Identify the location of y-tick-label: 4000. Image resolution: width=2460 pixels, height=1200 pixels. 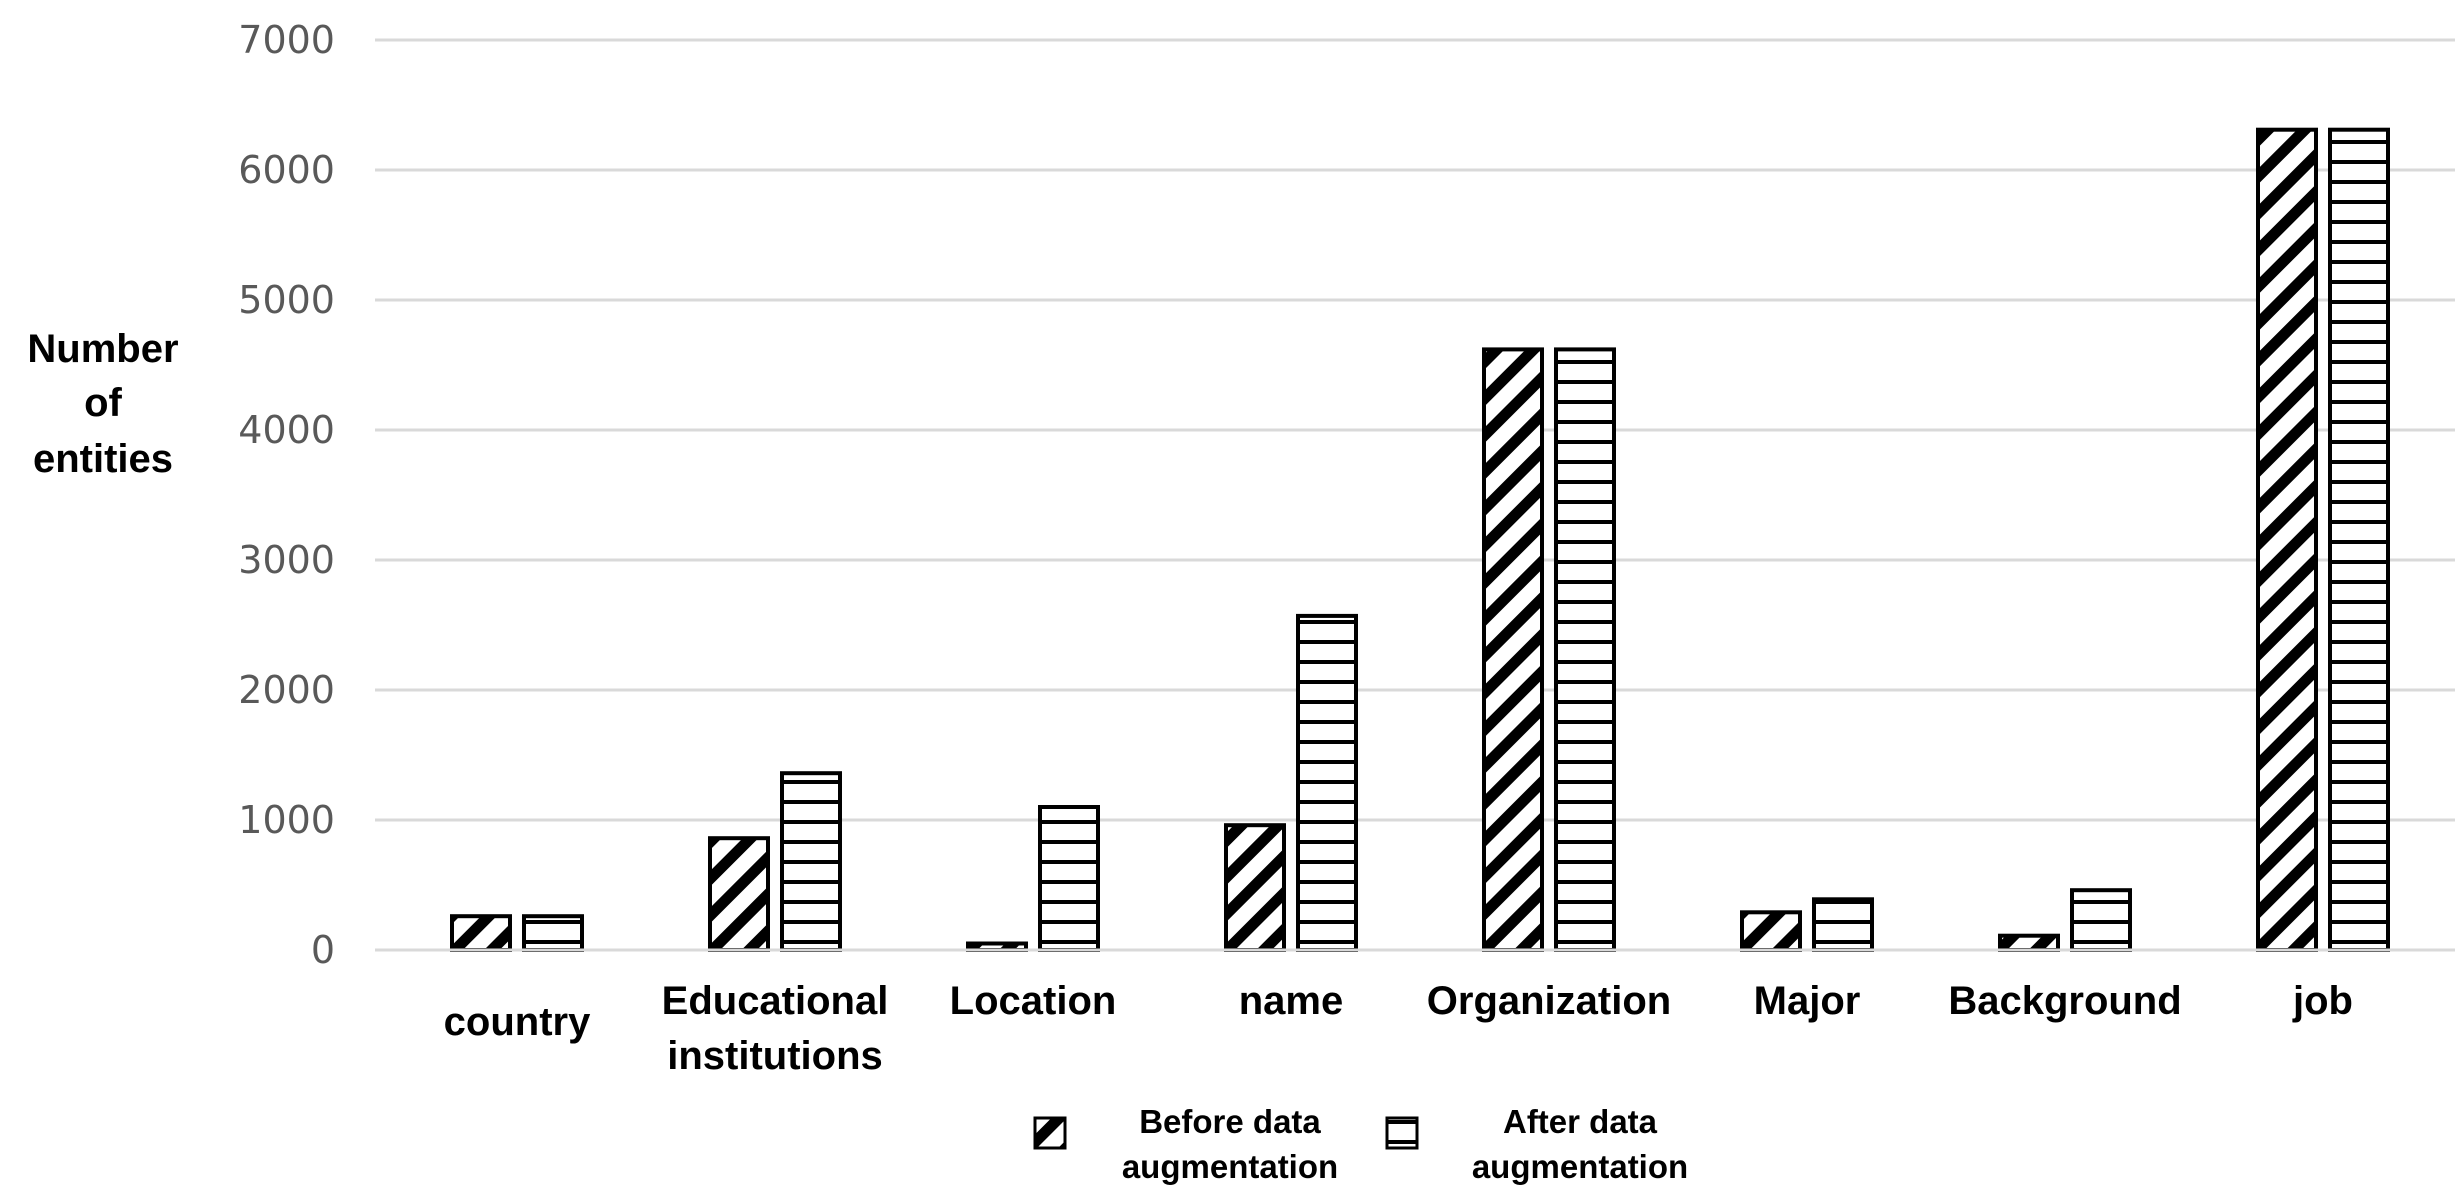
(286, 430).